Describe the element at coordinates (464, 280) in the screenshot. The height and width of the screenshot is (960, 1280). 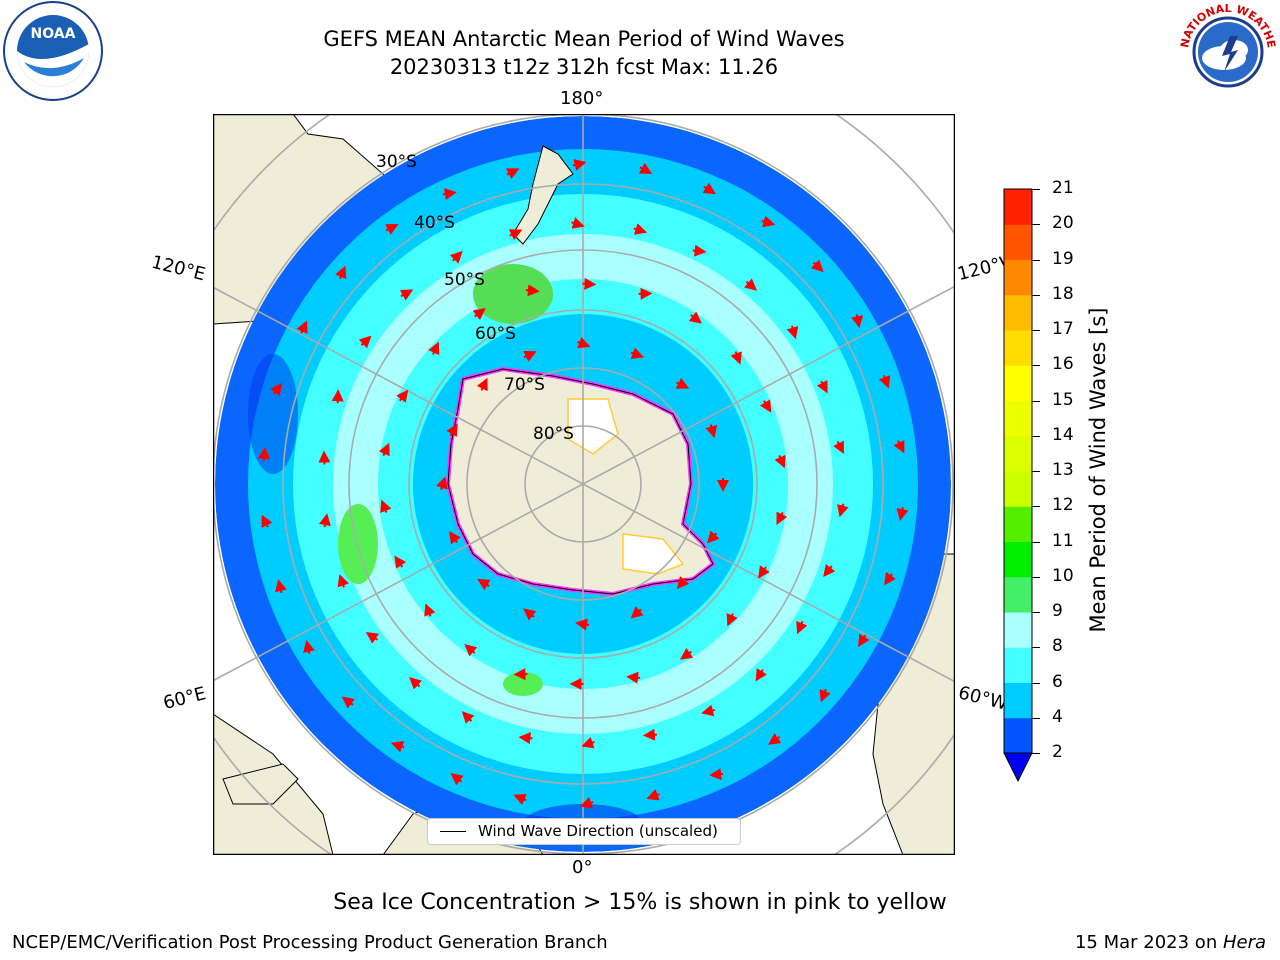
I see `lat-label-50s: 50°S` at that location.